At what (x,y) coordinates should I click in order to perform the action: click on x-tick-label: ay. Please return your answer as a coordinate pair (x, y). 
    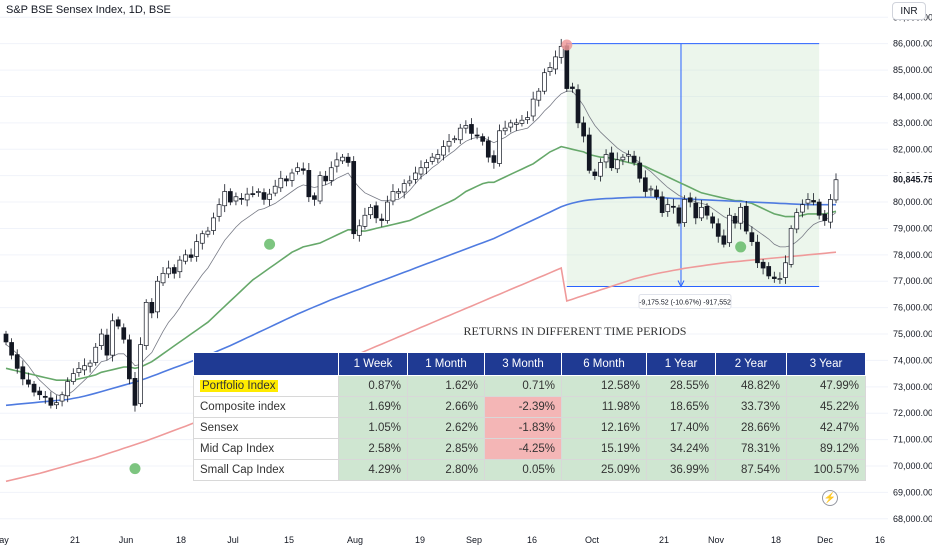
    Looking at the image, I should click on (4, 540).